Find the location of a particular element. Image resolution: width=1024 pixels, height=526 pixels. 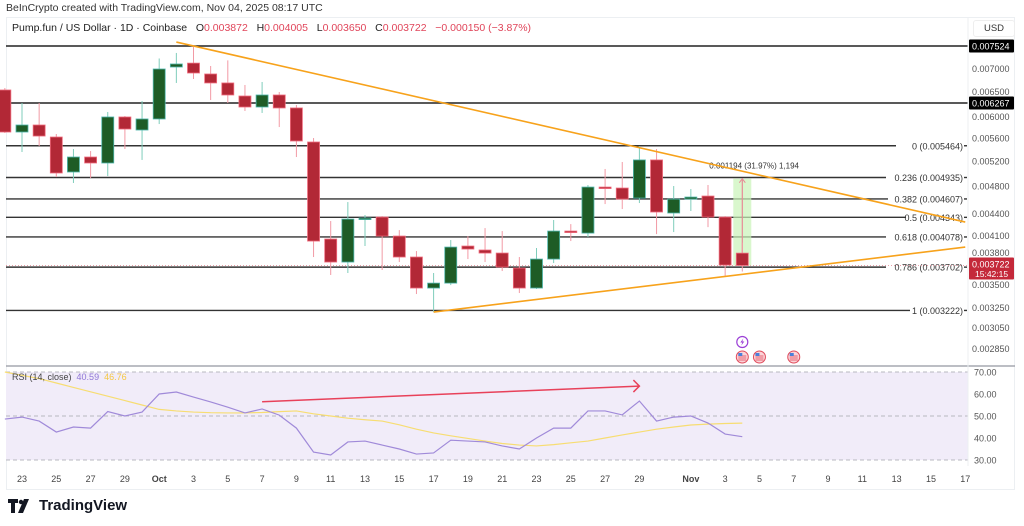

last-price-badge is located at coordinates (991, 268).